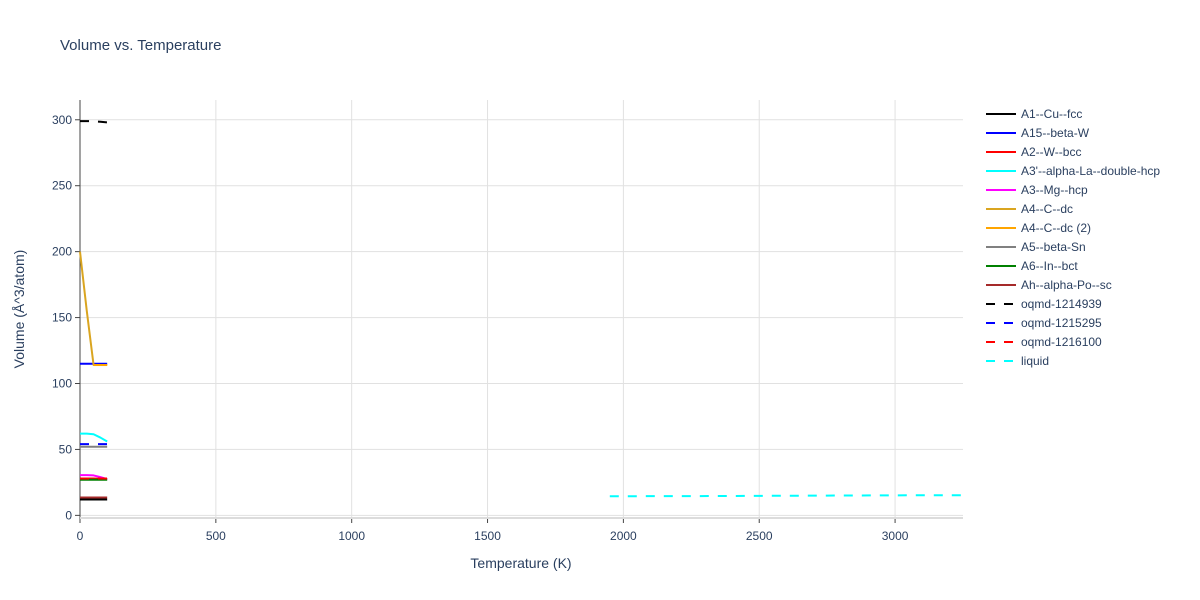 This screenshot has height=600, width=1200. What do you see at coordinates (1054, 190) in the screenshot?
I see `legend-label-5: A3--Mg--hcp` at bounding box center [1054, 190].